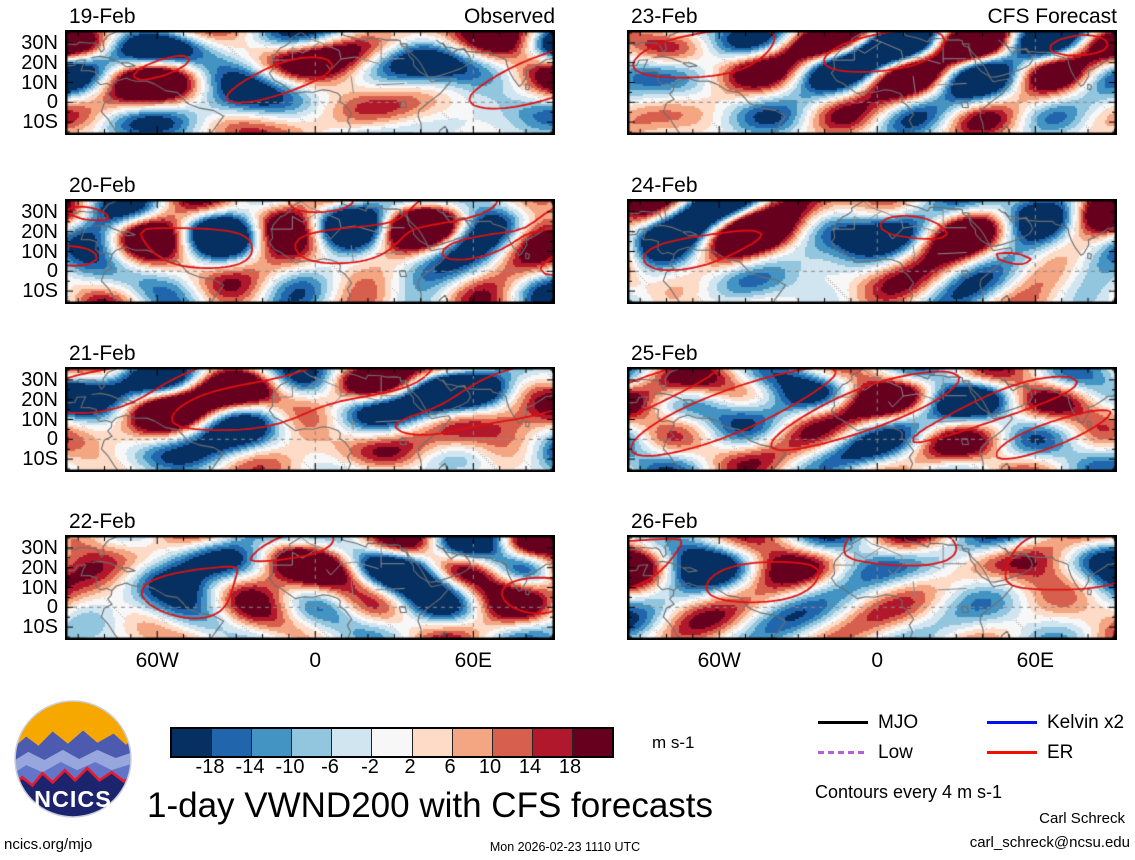 Image resolution: width=1135 pixels, height=860 pixels. Describe the element at coordinates (509, 16) in the screenshot. I see `column-header-label: Observed` at that location.